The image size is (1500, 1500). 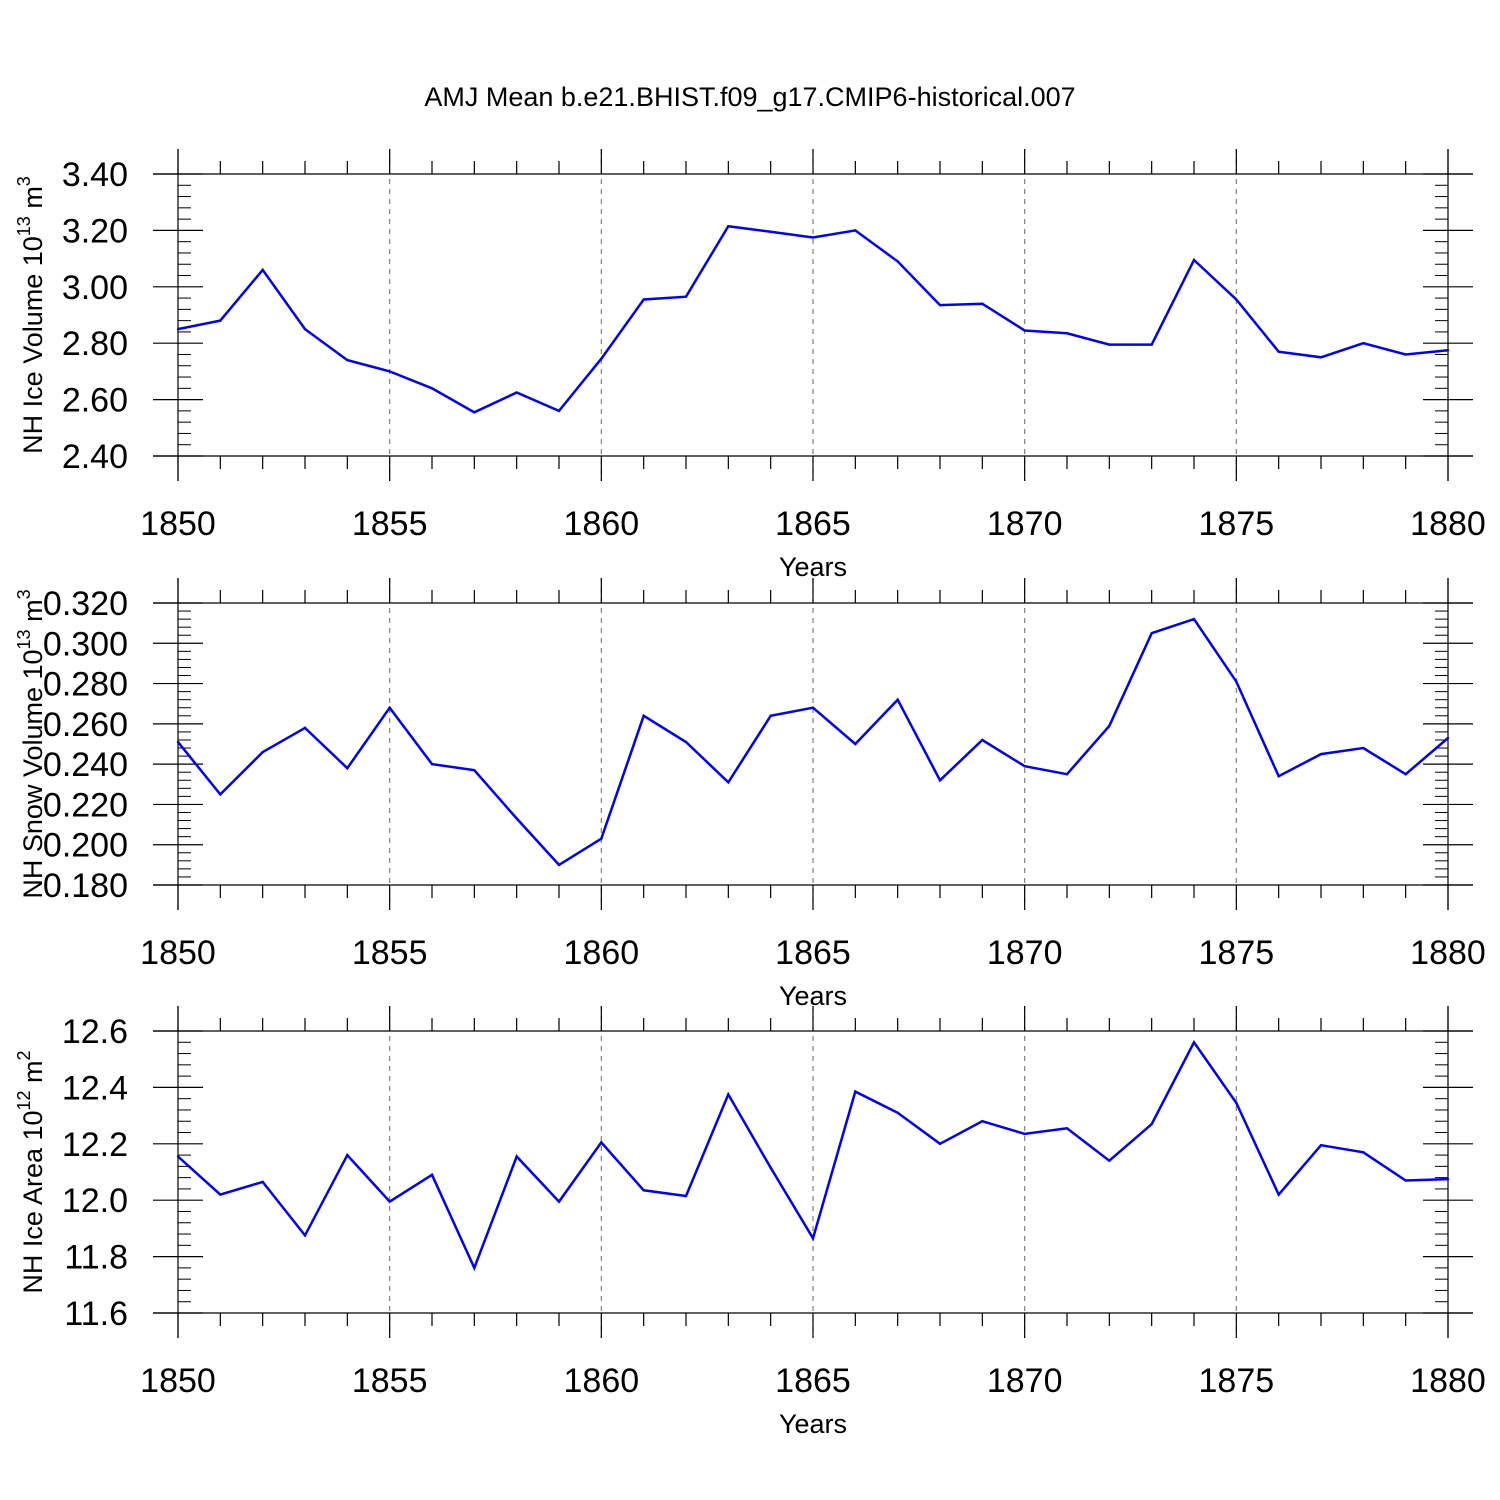 I want to click on y-tick-label: 0.220, so click(x=85, y=805).